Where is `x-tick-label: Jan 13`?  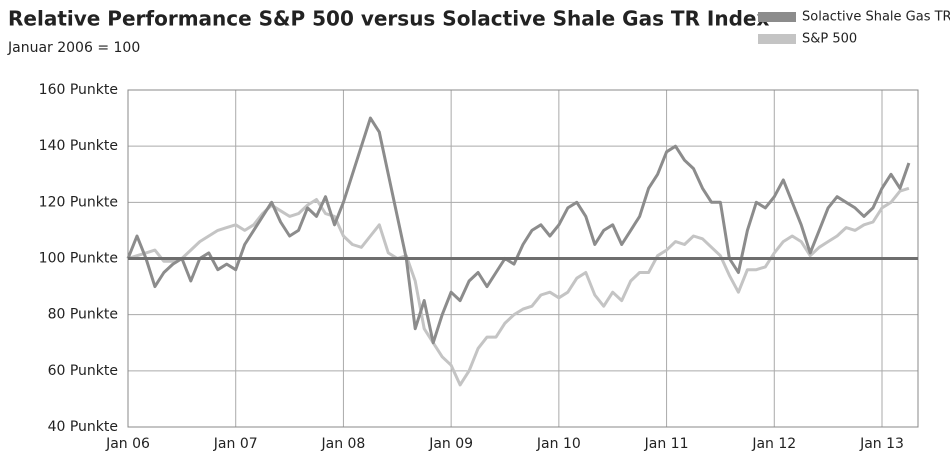 x-tick-label: Jan 13 is located at coordinates (881, 444).